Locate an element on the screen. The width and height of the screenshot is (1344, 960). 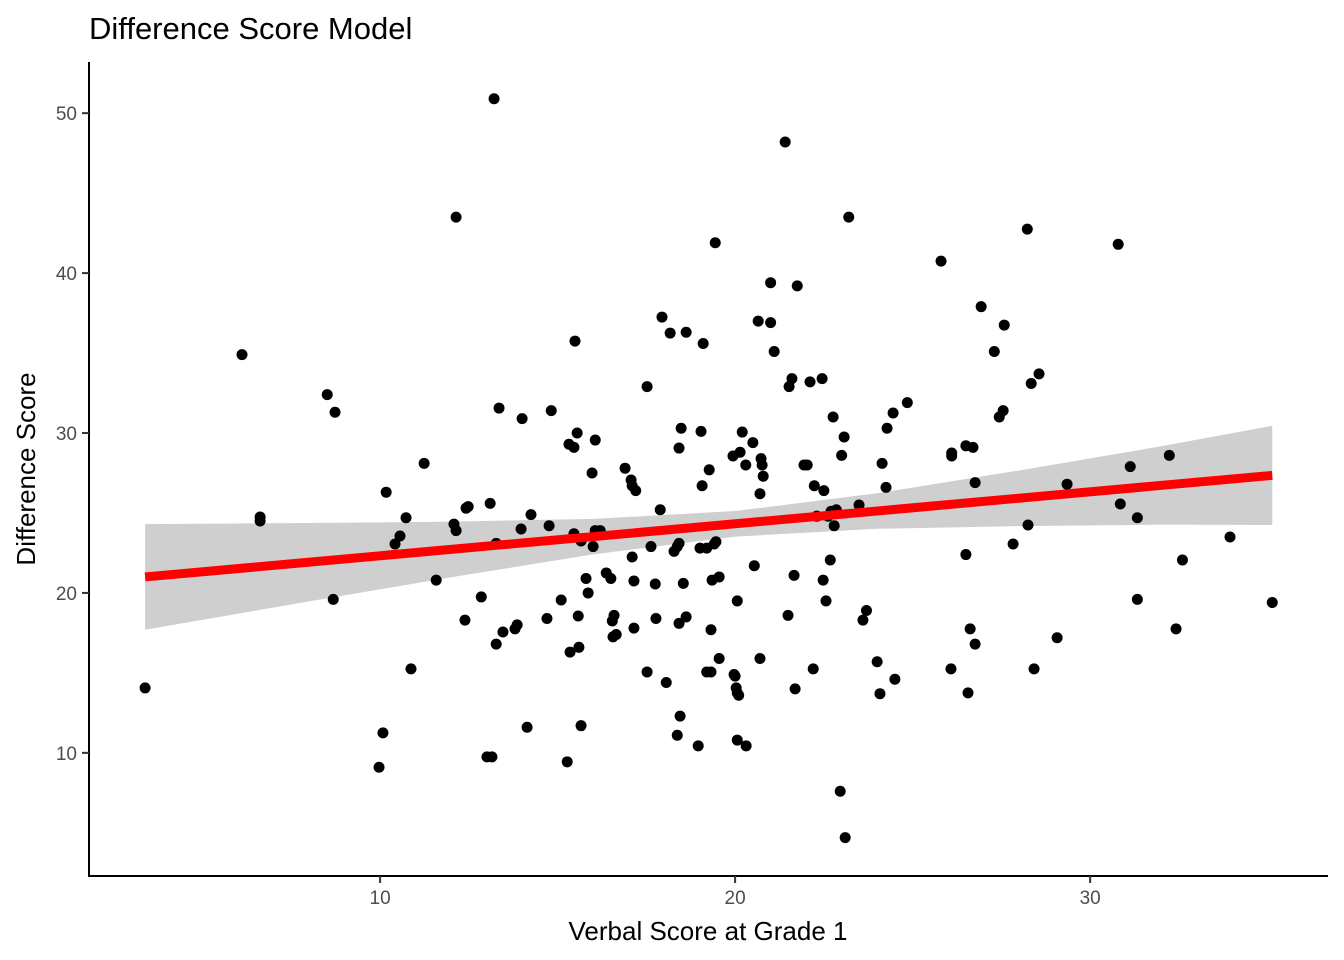
x-ticks: 10 20 30 is located at coordinates (735, 892).